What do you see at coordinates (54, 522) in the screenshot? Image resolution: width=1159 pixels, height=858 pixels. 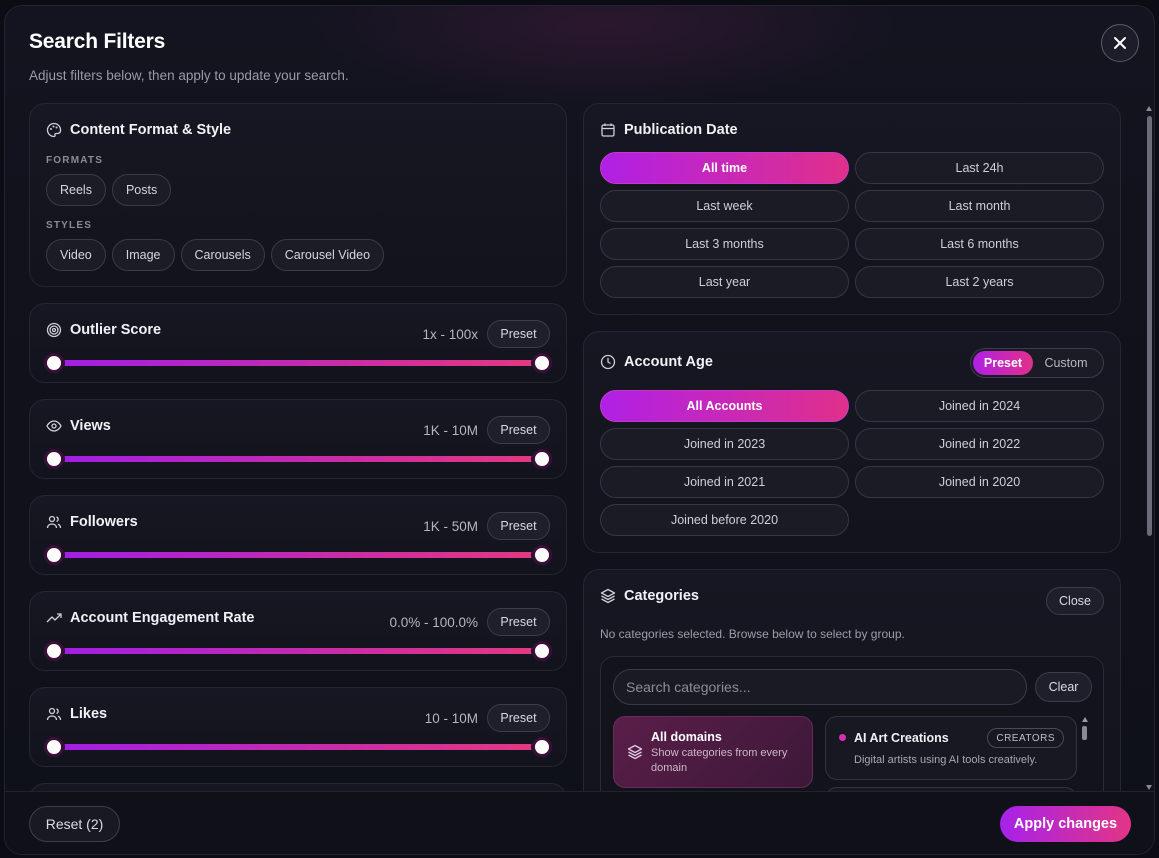 I see `users-icon` at bounding box center [54, 522].